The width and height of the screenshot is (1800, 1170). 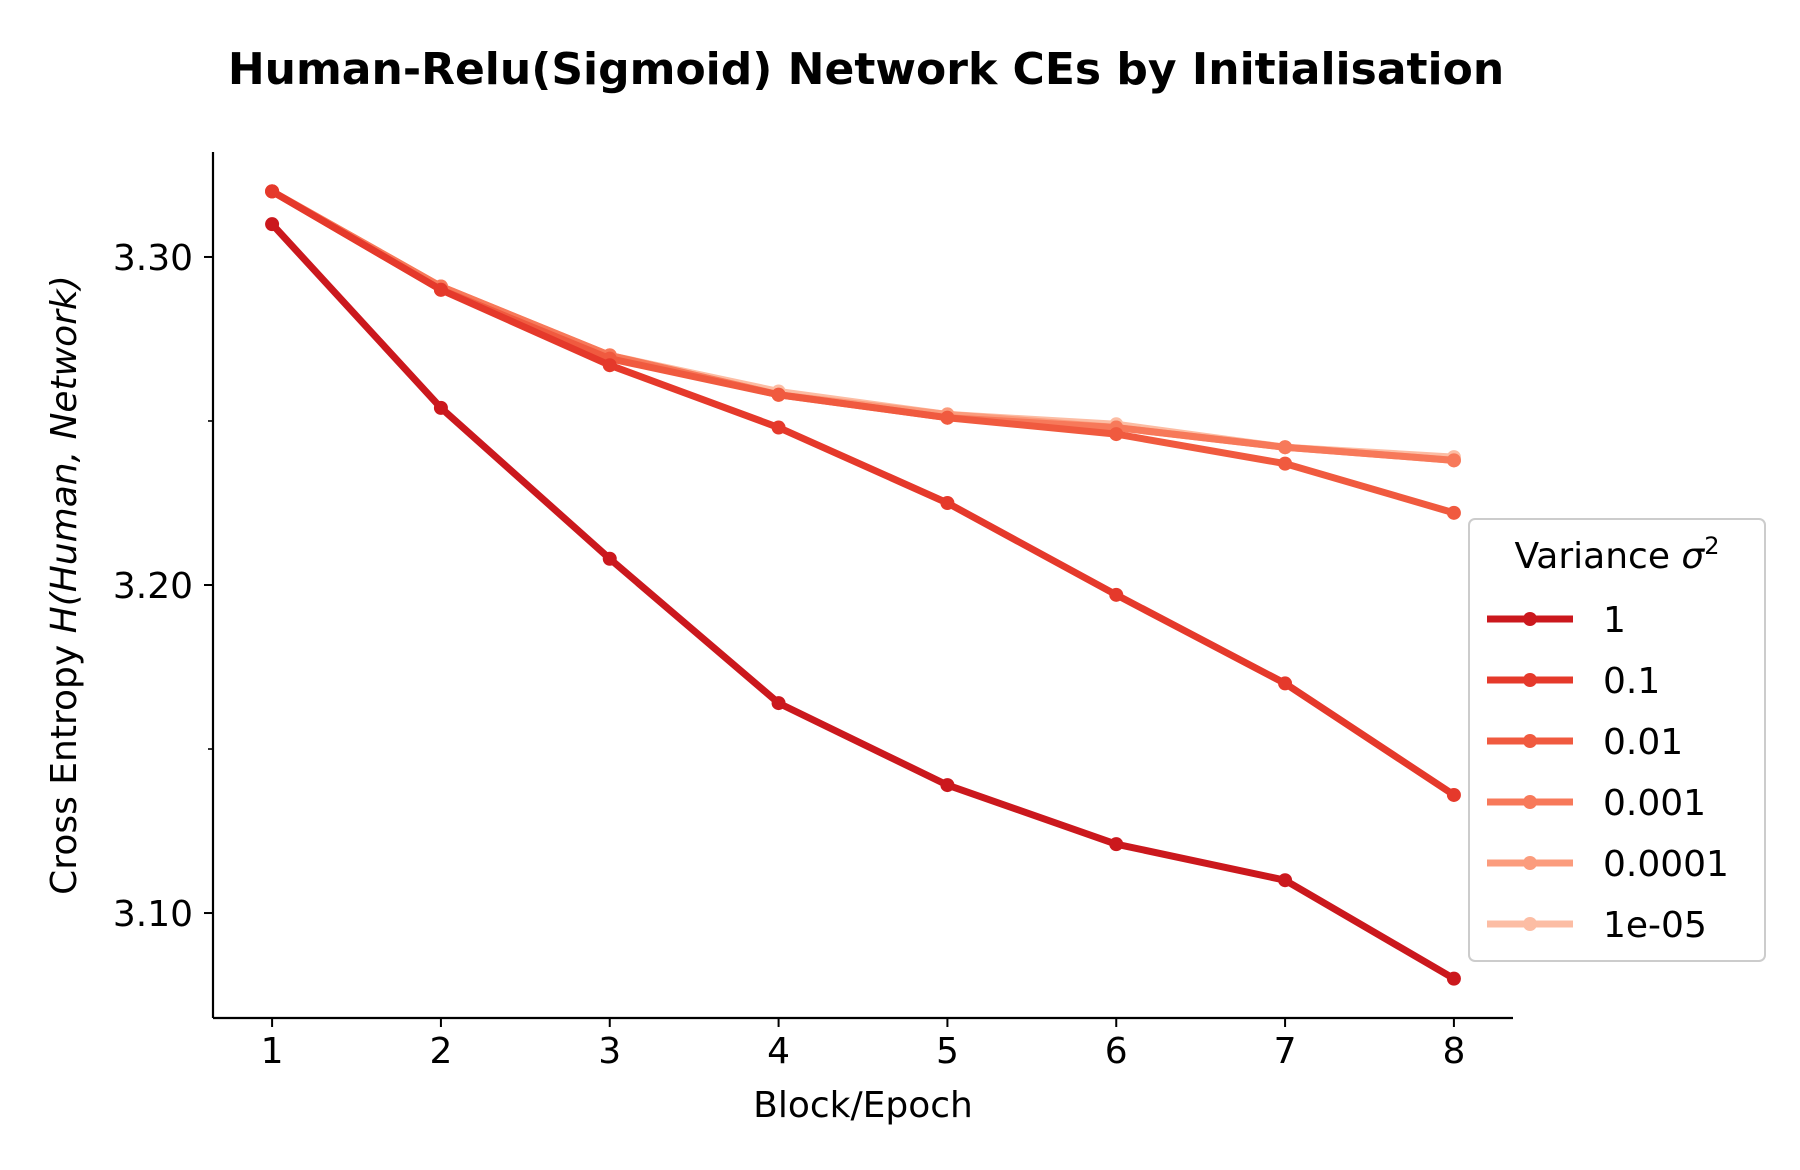 I want to click on data-point-0.1-2, so click(x=440, y=289).